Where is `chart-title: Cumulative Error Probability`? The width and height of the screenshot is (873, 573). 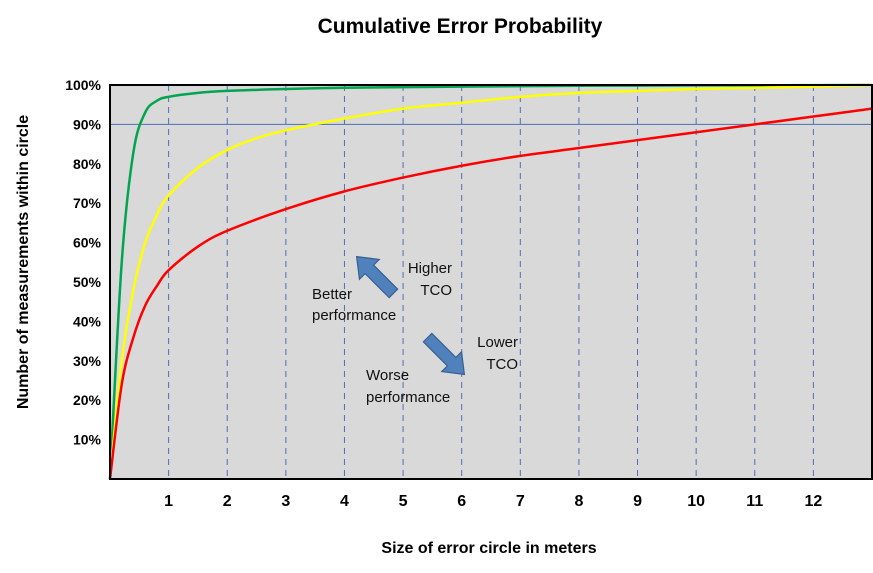
chart-title: Cumulative Error Probability is located at coordinates (460, 26).